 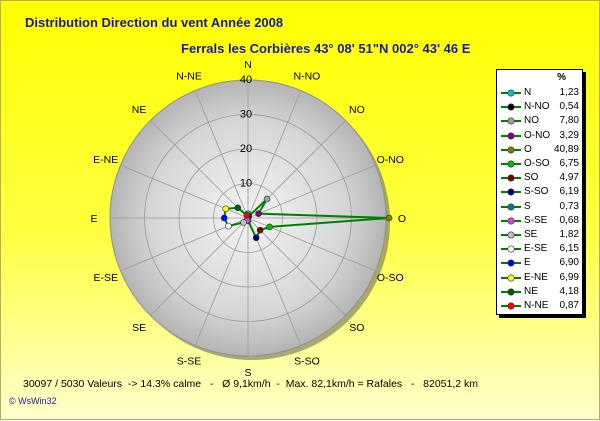 What do you see at coordinates (248, 65) in the screenshot?
I see `direction-label: N` at bounding box center [248, 65].